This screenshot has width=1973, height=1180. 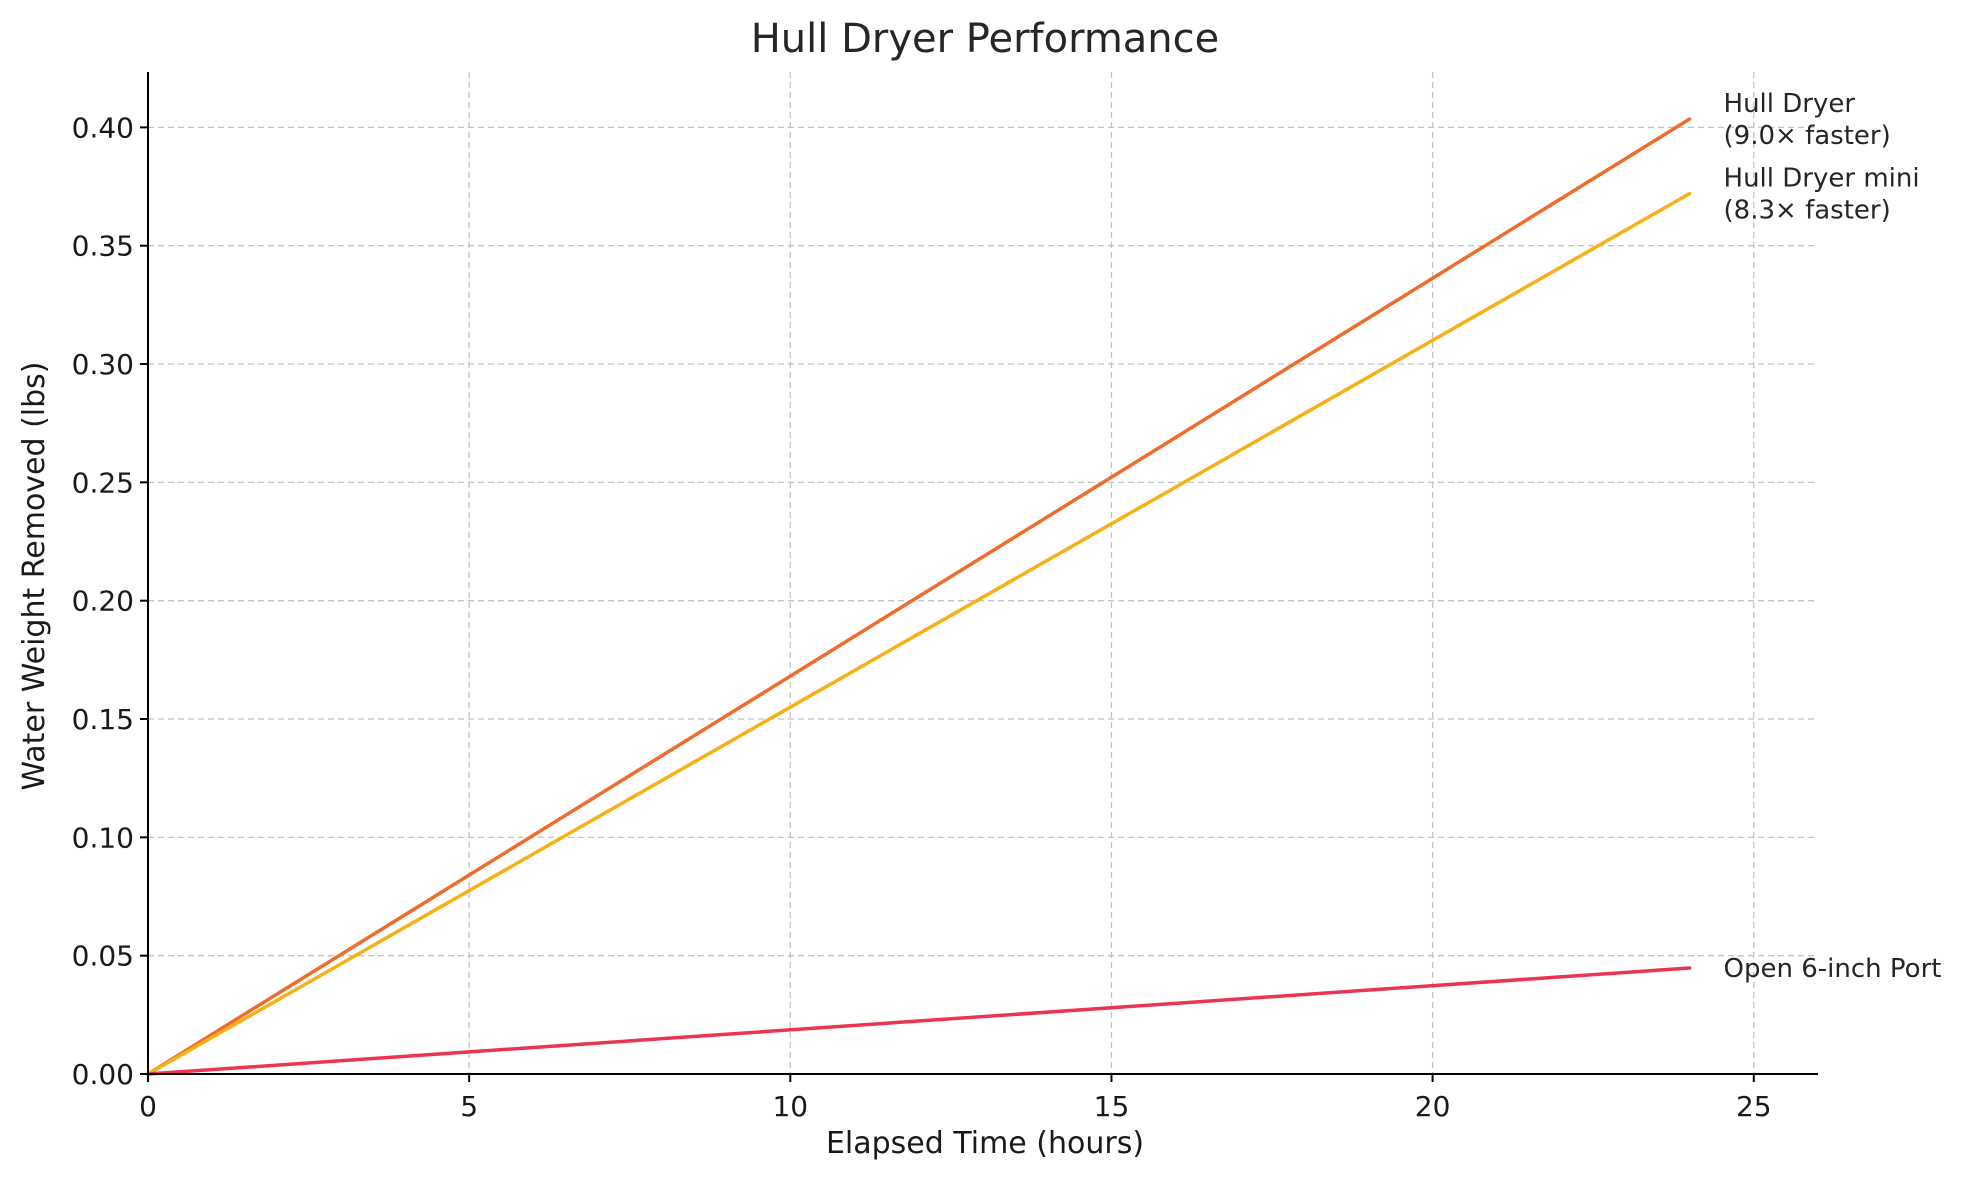 What do you see at coordinates (103, 1074) in the screenshot?
I see `y-tick-label: 0.00` at bounding box center [103, 1074].